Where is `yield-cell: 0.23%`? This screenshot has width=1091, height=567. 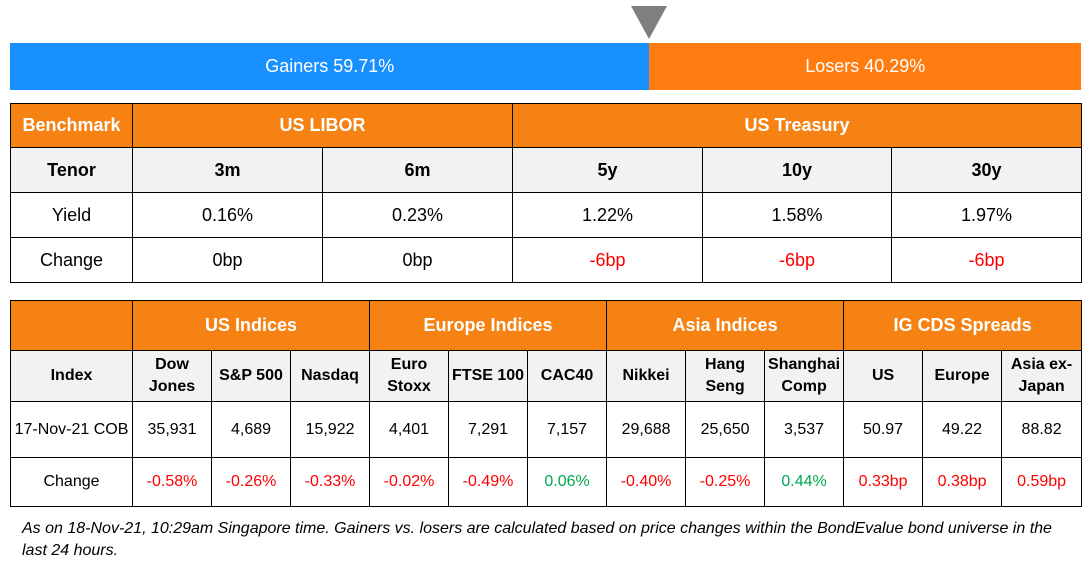
yield-cell: 0.23% is located at coordinates (417, 215).